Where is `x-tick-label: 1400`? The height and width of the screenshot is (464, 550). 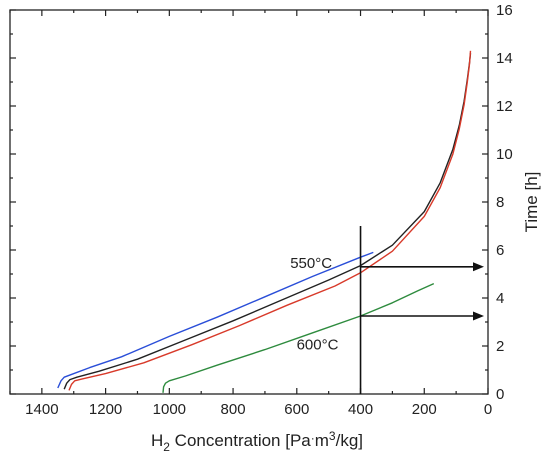
x-tick-label: 1400 is located at coordinates (41, 409).